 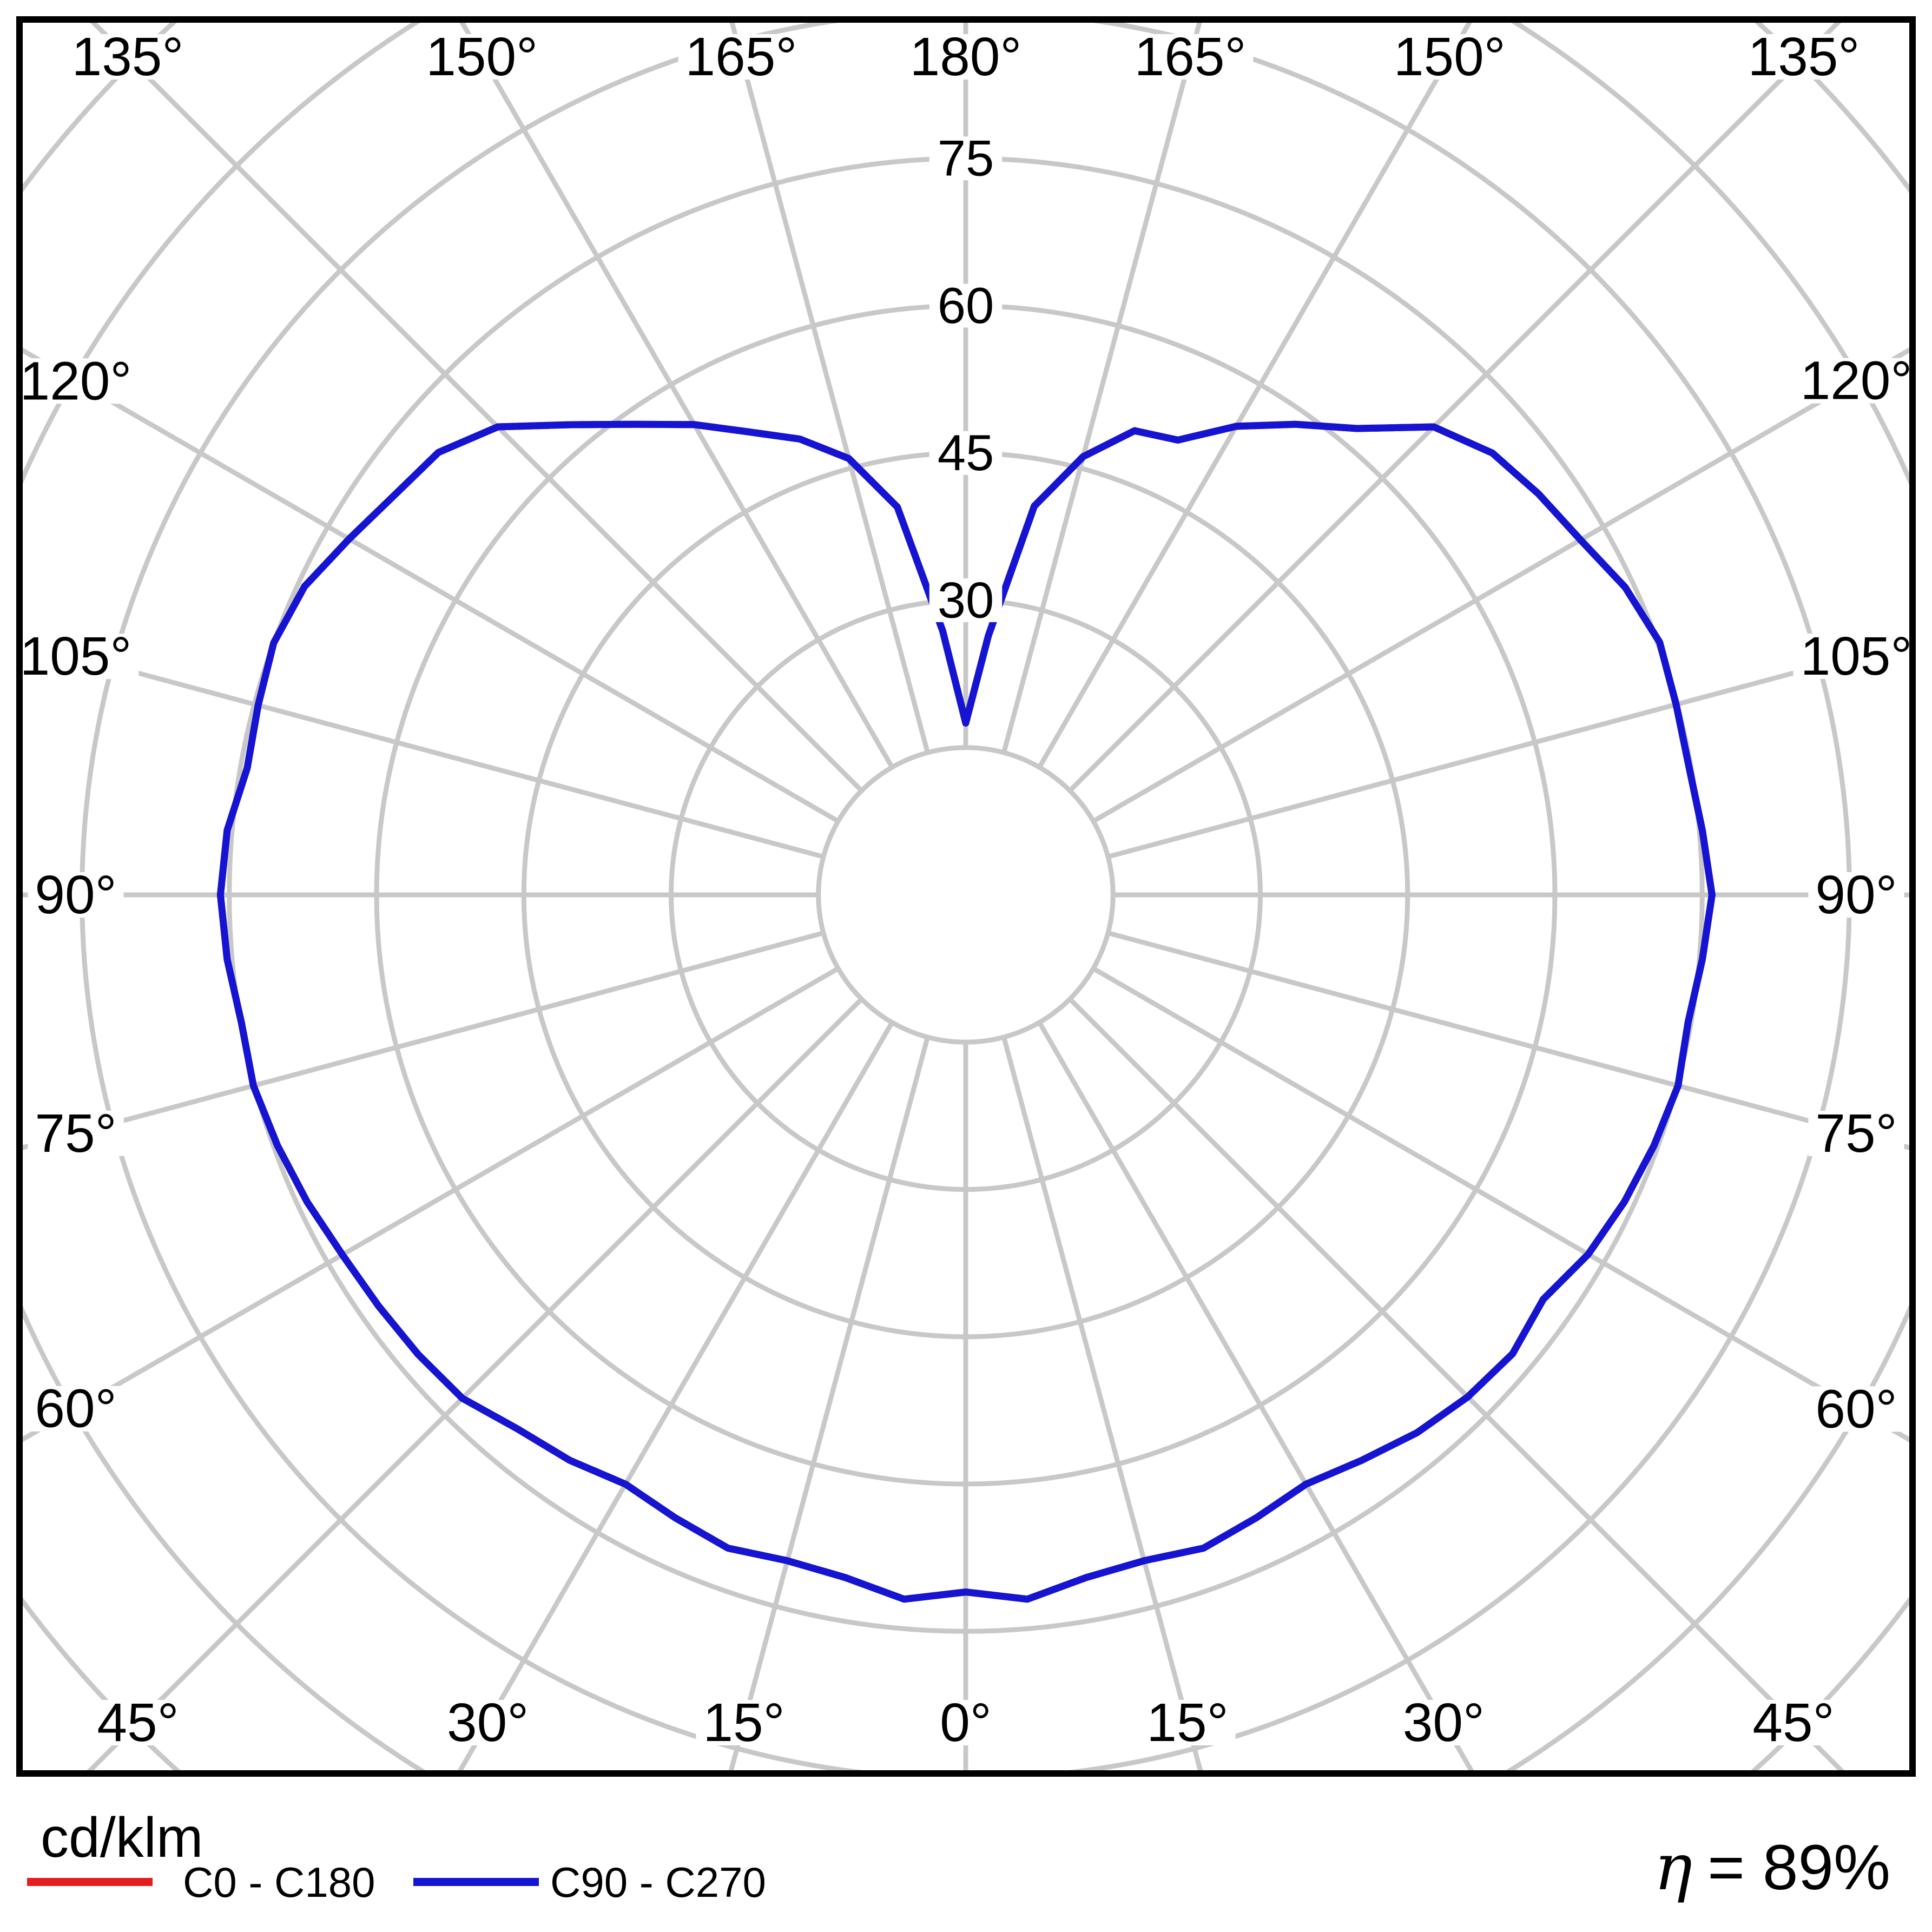 What do you see at coordinates (966, 57) in the screenshot?
I see `svg-text: 180°` at bounding box center [966, 57].